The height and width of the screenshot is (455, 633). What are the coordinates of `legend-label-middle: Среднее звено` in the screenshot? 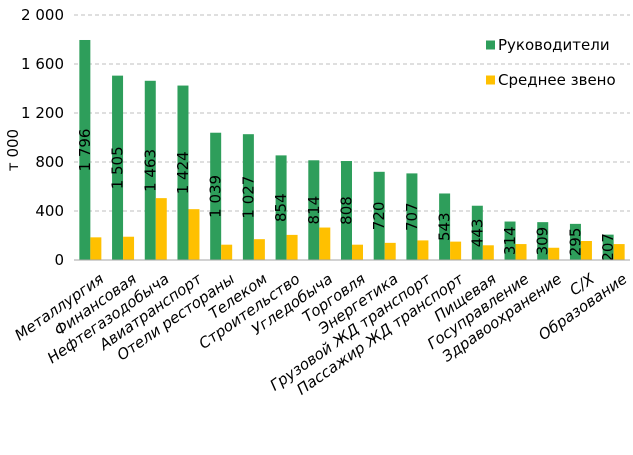 It's located at (557, 80).